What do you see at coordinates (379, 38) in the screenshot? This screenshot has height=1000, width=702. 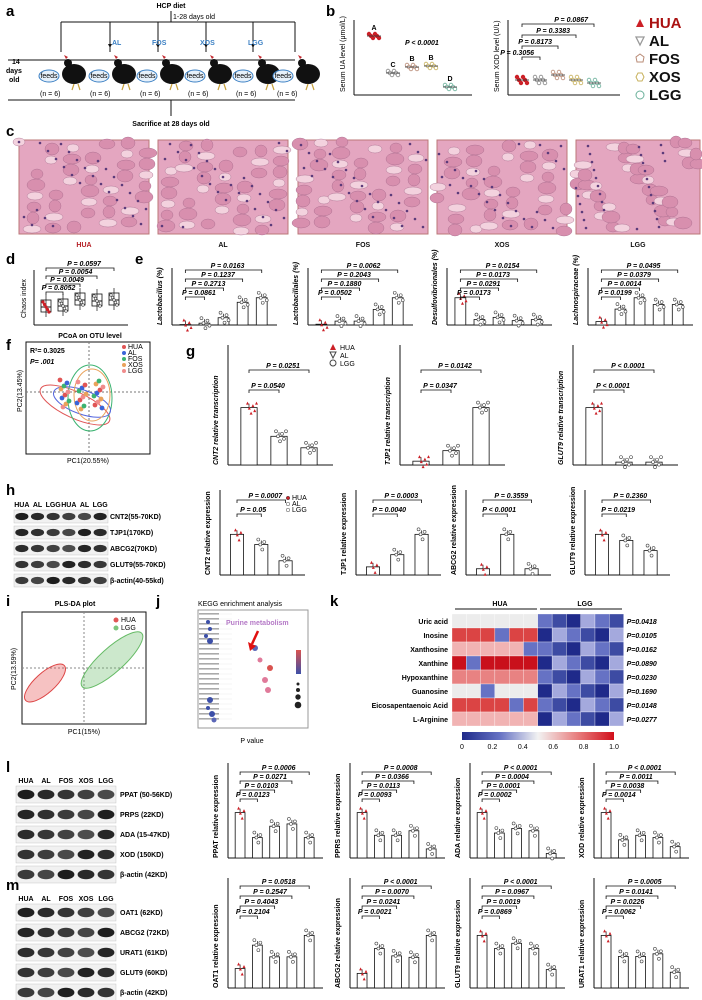 I see `ua-point` at bounding box center [379, 38].